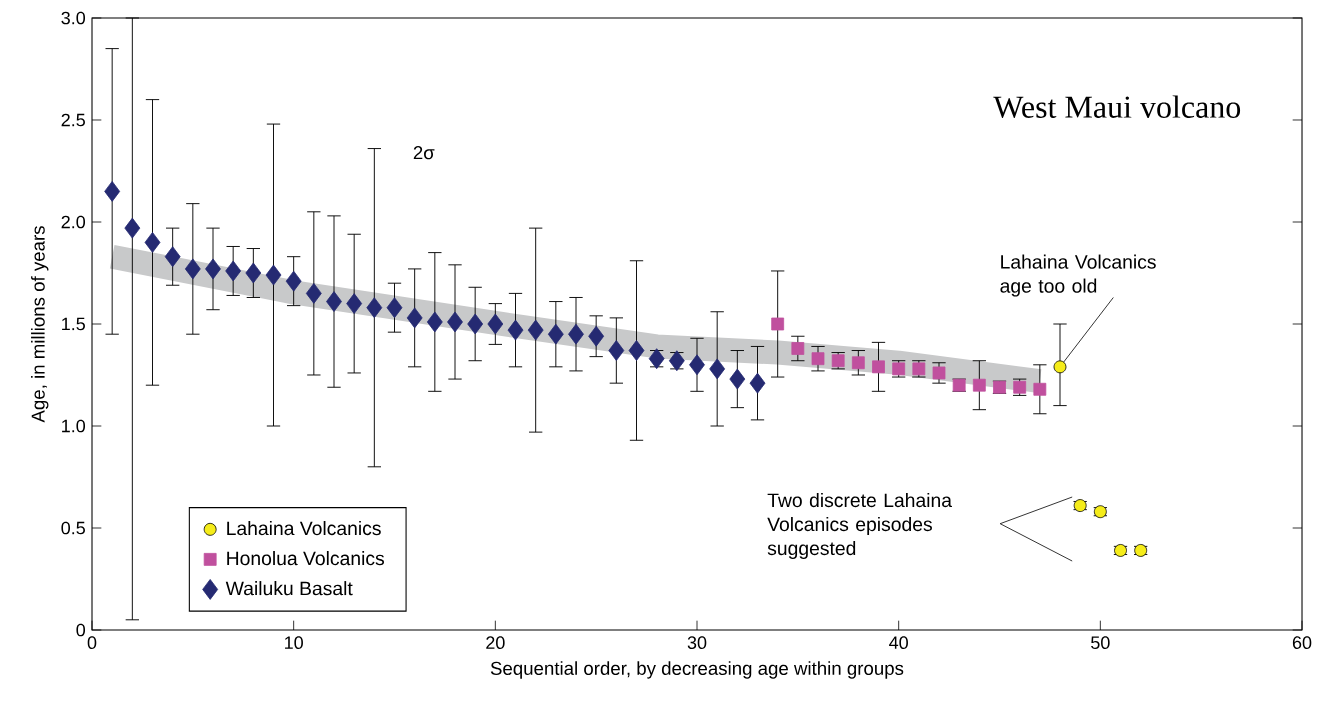 This screenshot has width=1328, height=704. Describe the element at coordinates (294, 642) in the screenshot. I see `x-tick-label: 10` at that location.